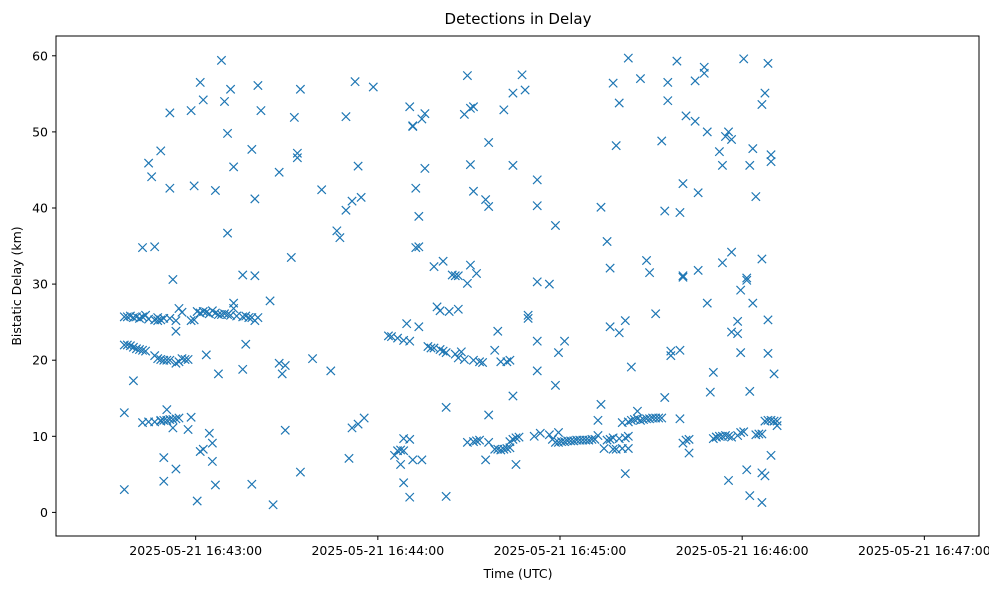 The height and width of the screenshot is (590, 989). Describe the element at coordinates (742, 550) in the screenshot. I see `x-tick-label: 2025-05-21 16:46:00` at that location.